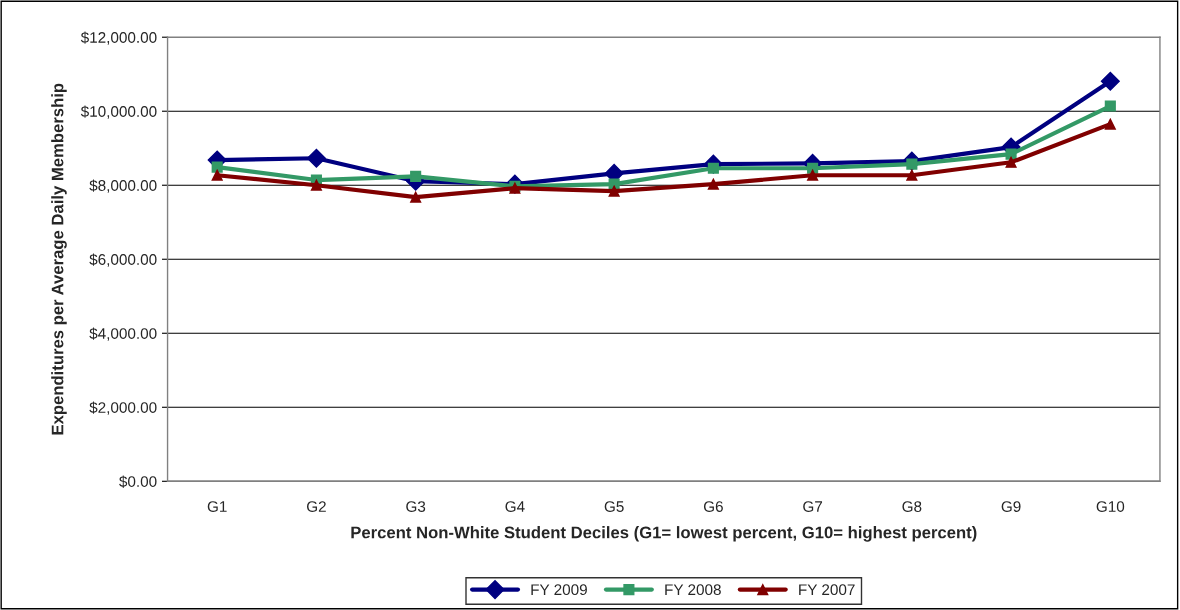  Describe the element at coordinates (123, 334) in the screenshot. I see `y-tick-label: $4,000.00` at that location.